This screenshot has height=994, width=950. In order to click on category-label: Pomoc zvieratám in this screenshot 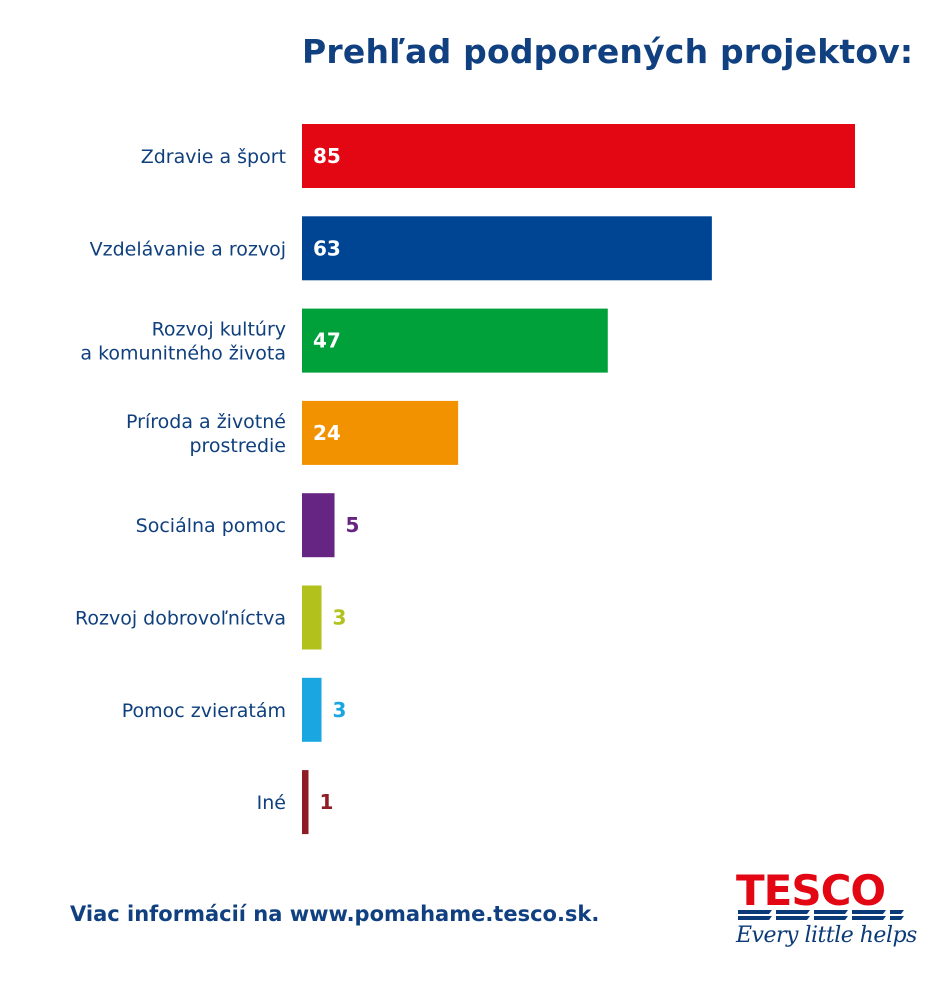, I will do `click(204, 711)`.